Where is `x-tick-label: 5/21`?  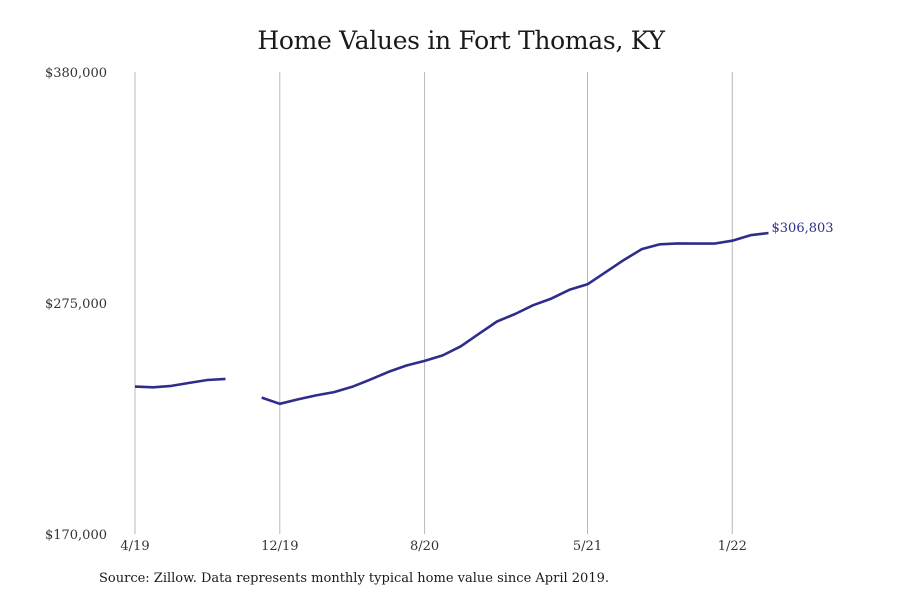
x-tick-label: 5/21 is located at coordinates (587, 546).